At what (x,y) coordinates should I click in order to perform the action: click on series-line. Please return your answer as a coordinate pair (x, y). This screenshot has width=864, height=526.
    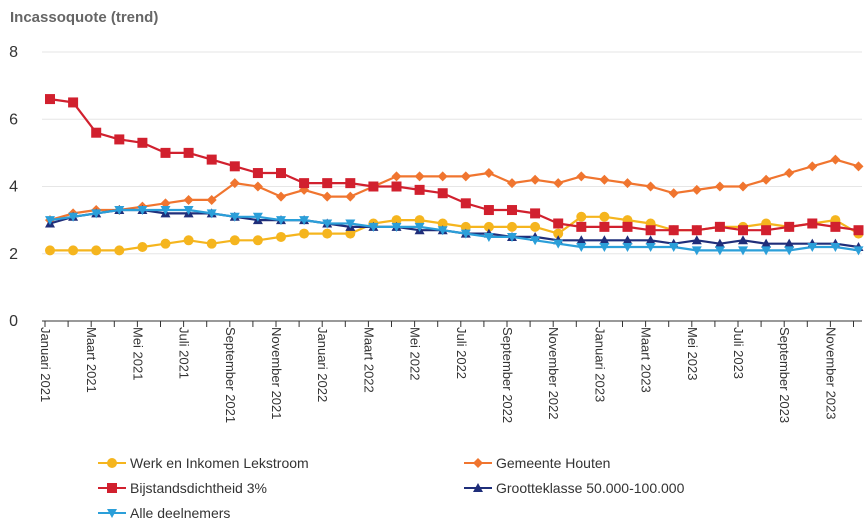
    Looking at the image, I should click on (455, 233).